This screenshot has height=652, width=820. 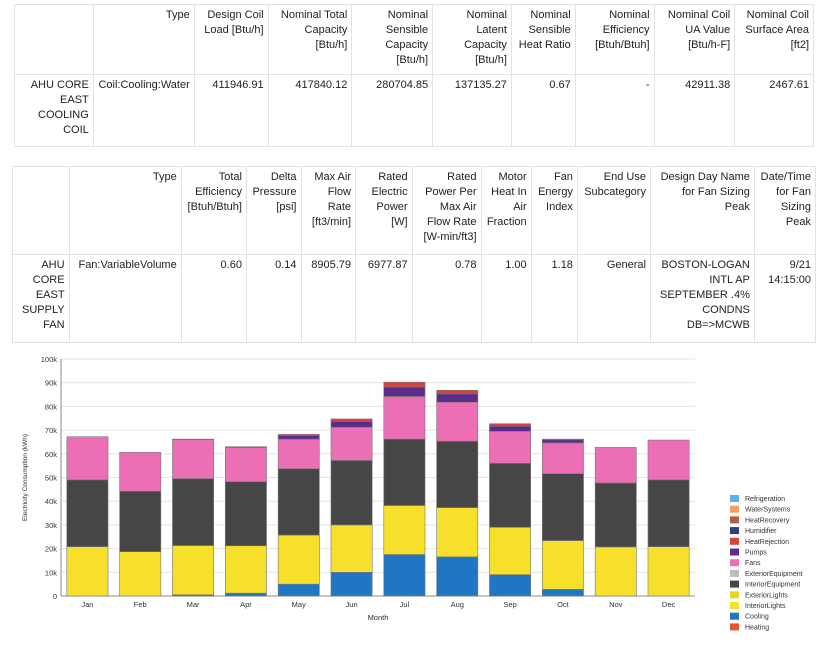 What do you see at coordinates (143, 111) in the screenshot?
I see `table-cell: Coil:Cooling:Water` at bounding box center [143, 111].